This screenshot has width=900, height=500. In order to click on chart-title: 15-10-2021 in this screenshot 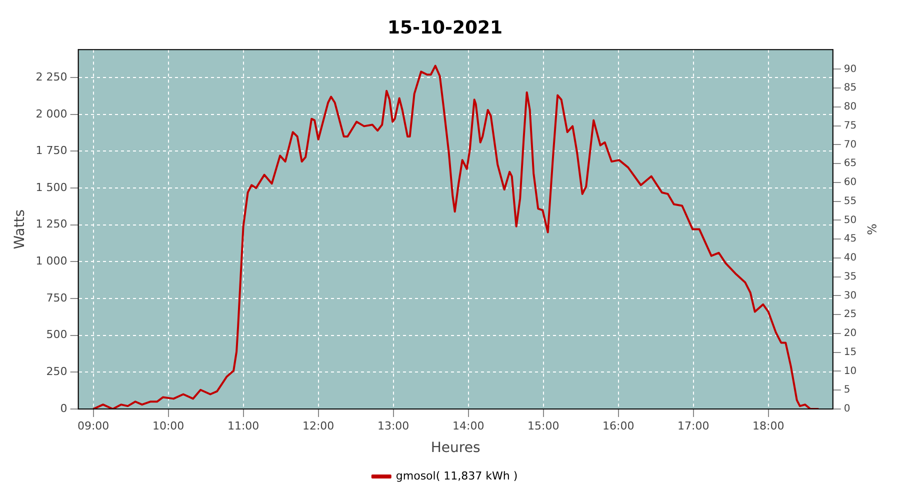, I will do `click(445, 27)`.